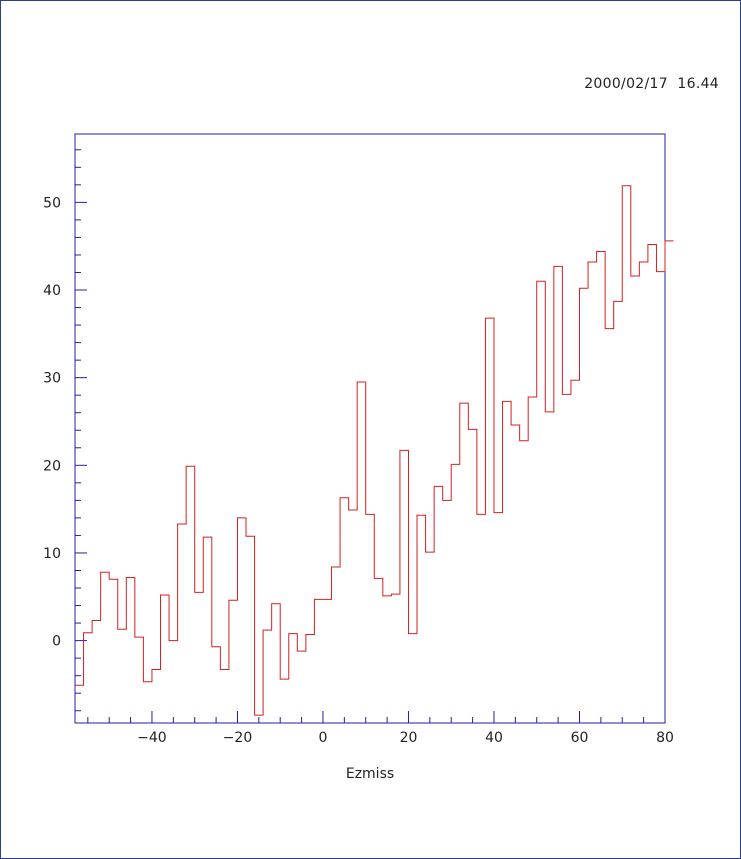  Describe the element at coordinates (580, 738) in the screenshot. I see `x-tick-label: 60` at that location.